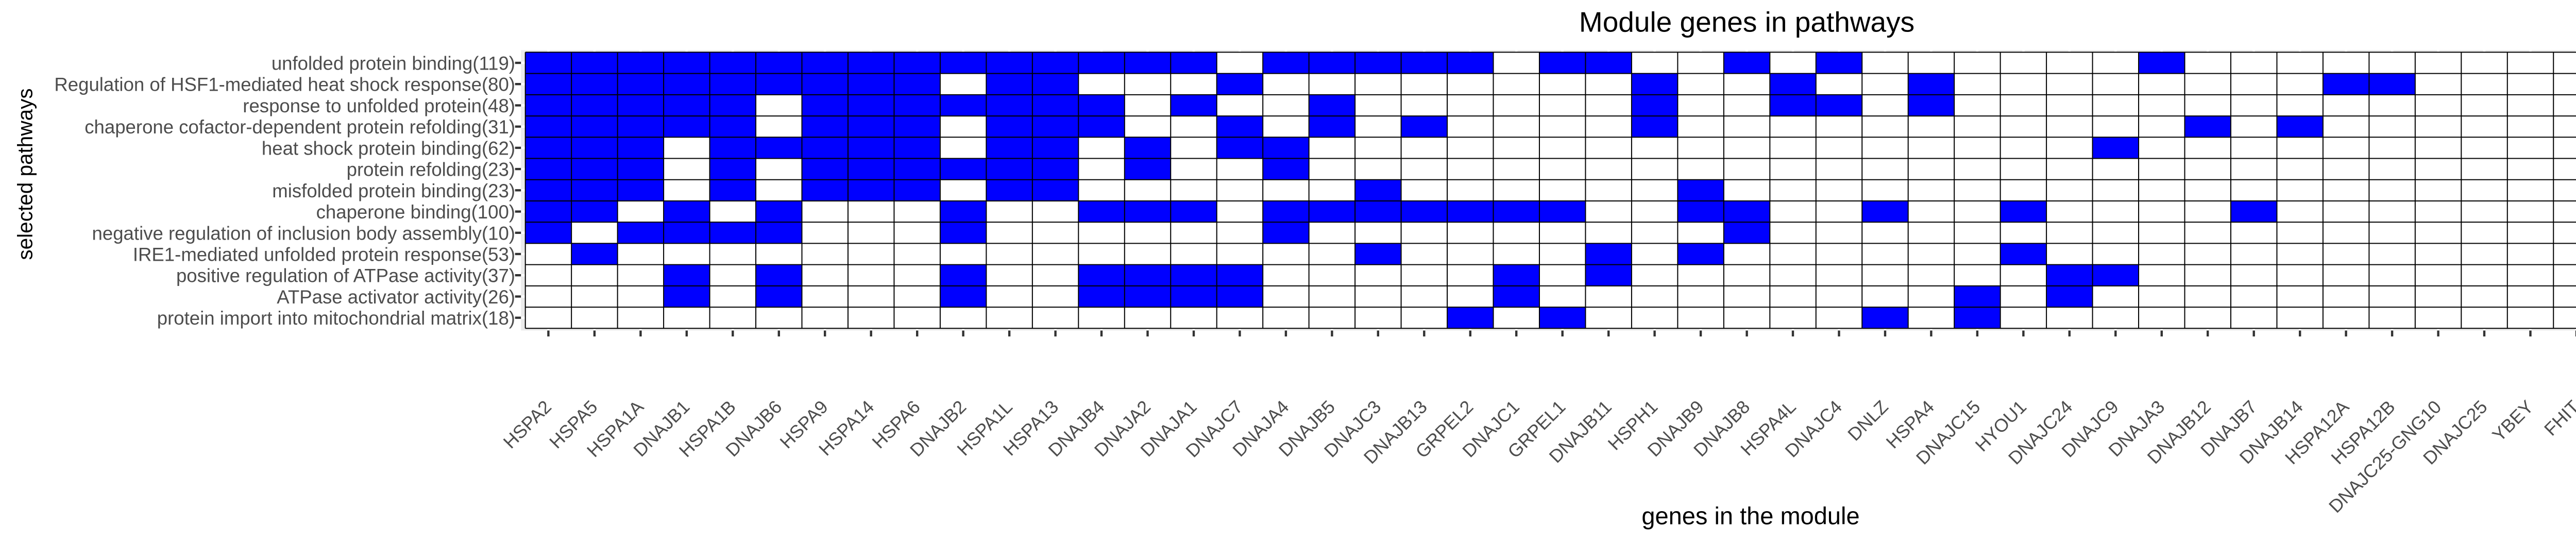  What do you see at coordinates (2512, 420) in the screenshot?
I see `svg-text: YBEY` at bounding box center [2512, 420].